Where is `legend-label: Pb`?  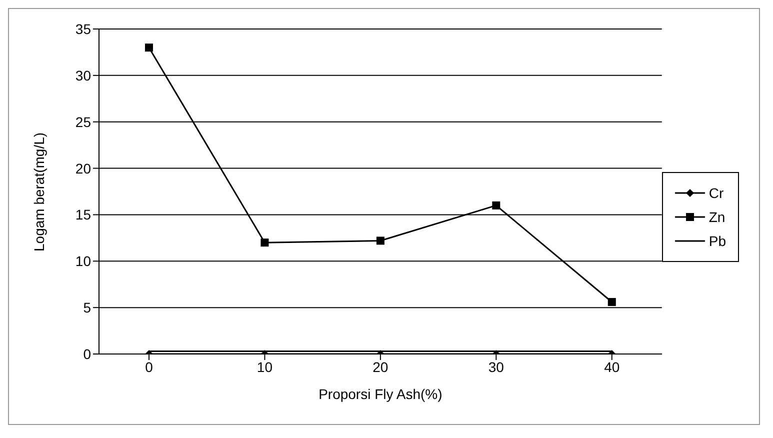 legend-label: Pb is located at coordinates (717, 240).